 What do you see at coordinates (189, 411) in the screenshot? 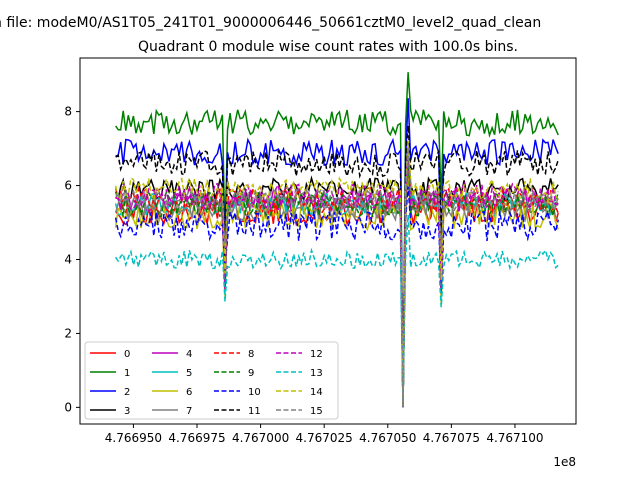
I see `legend-label-7: 7` at bounding box center [189, 411].